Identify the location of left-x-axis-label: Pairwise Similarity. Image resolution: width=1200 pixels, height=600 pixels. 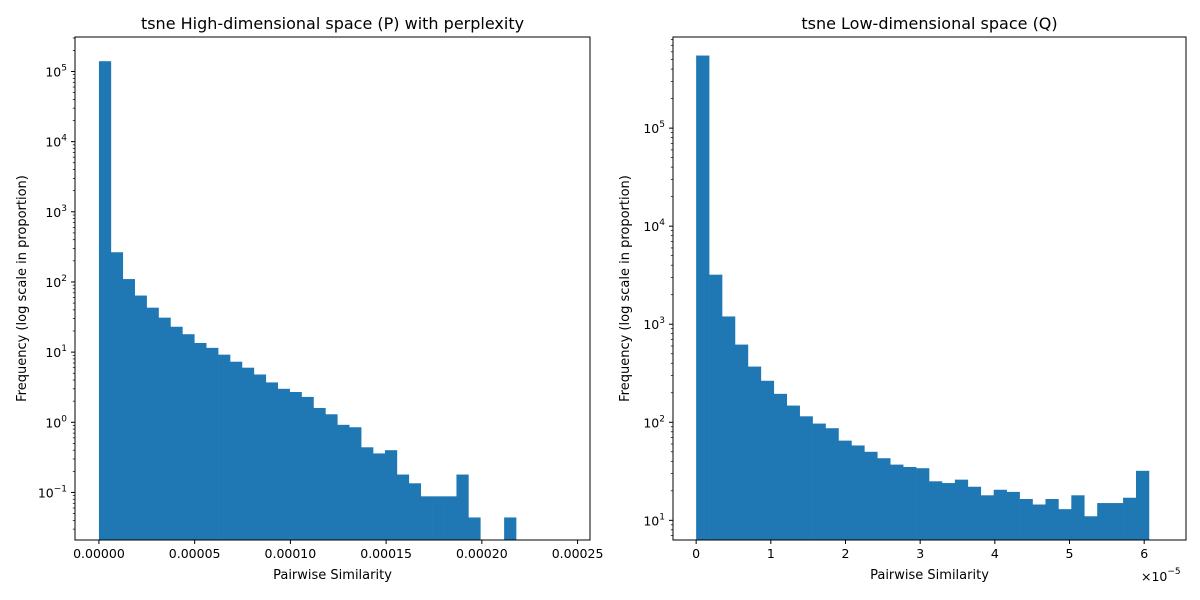
(332, 575).